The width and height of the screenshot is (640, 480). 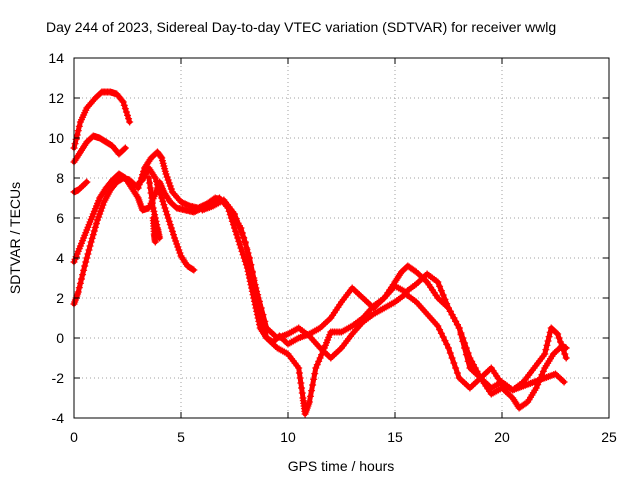 What do you see at coordinates (60, 258) in the screenshot?
I see `y-tick-label: 4` at bounding box center [60, 258].